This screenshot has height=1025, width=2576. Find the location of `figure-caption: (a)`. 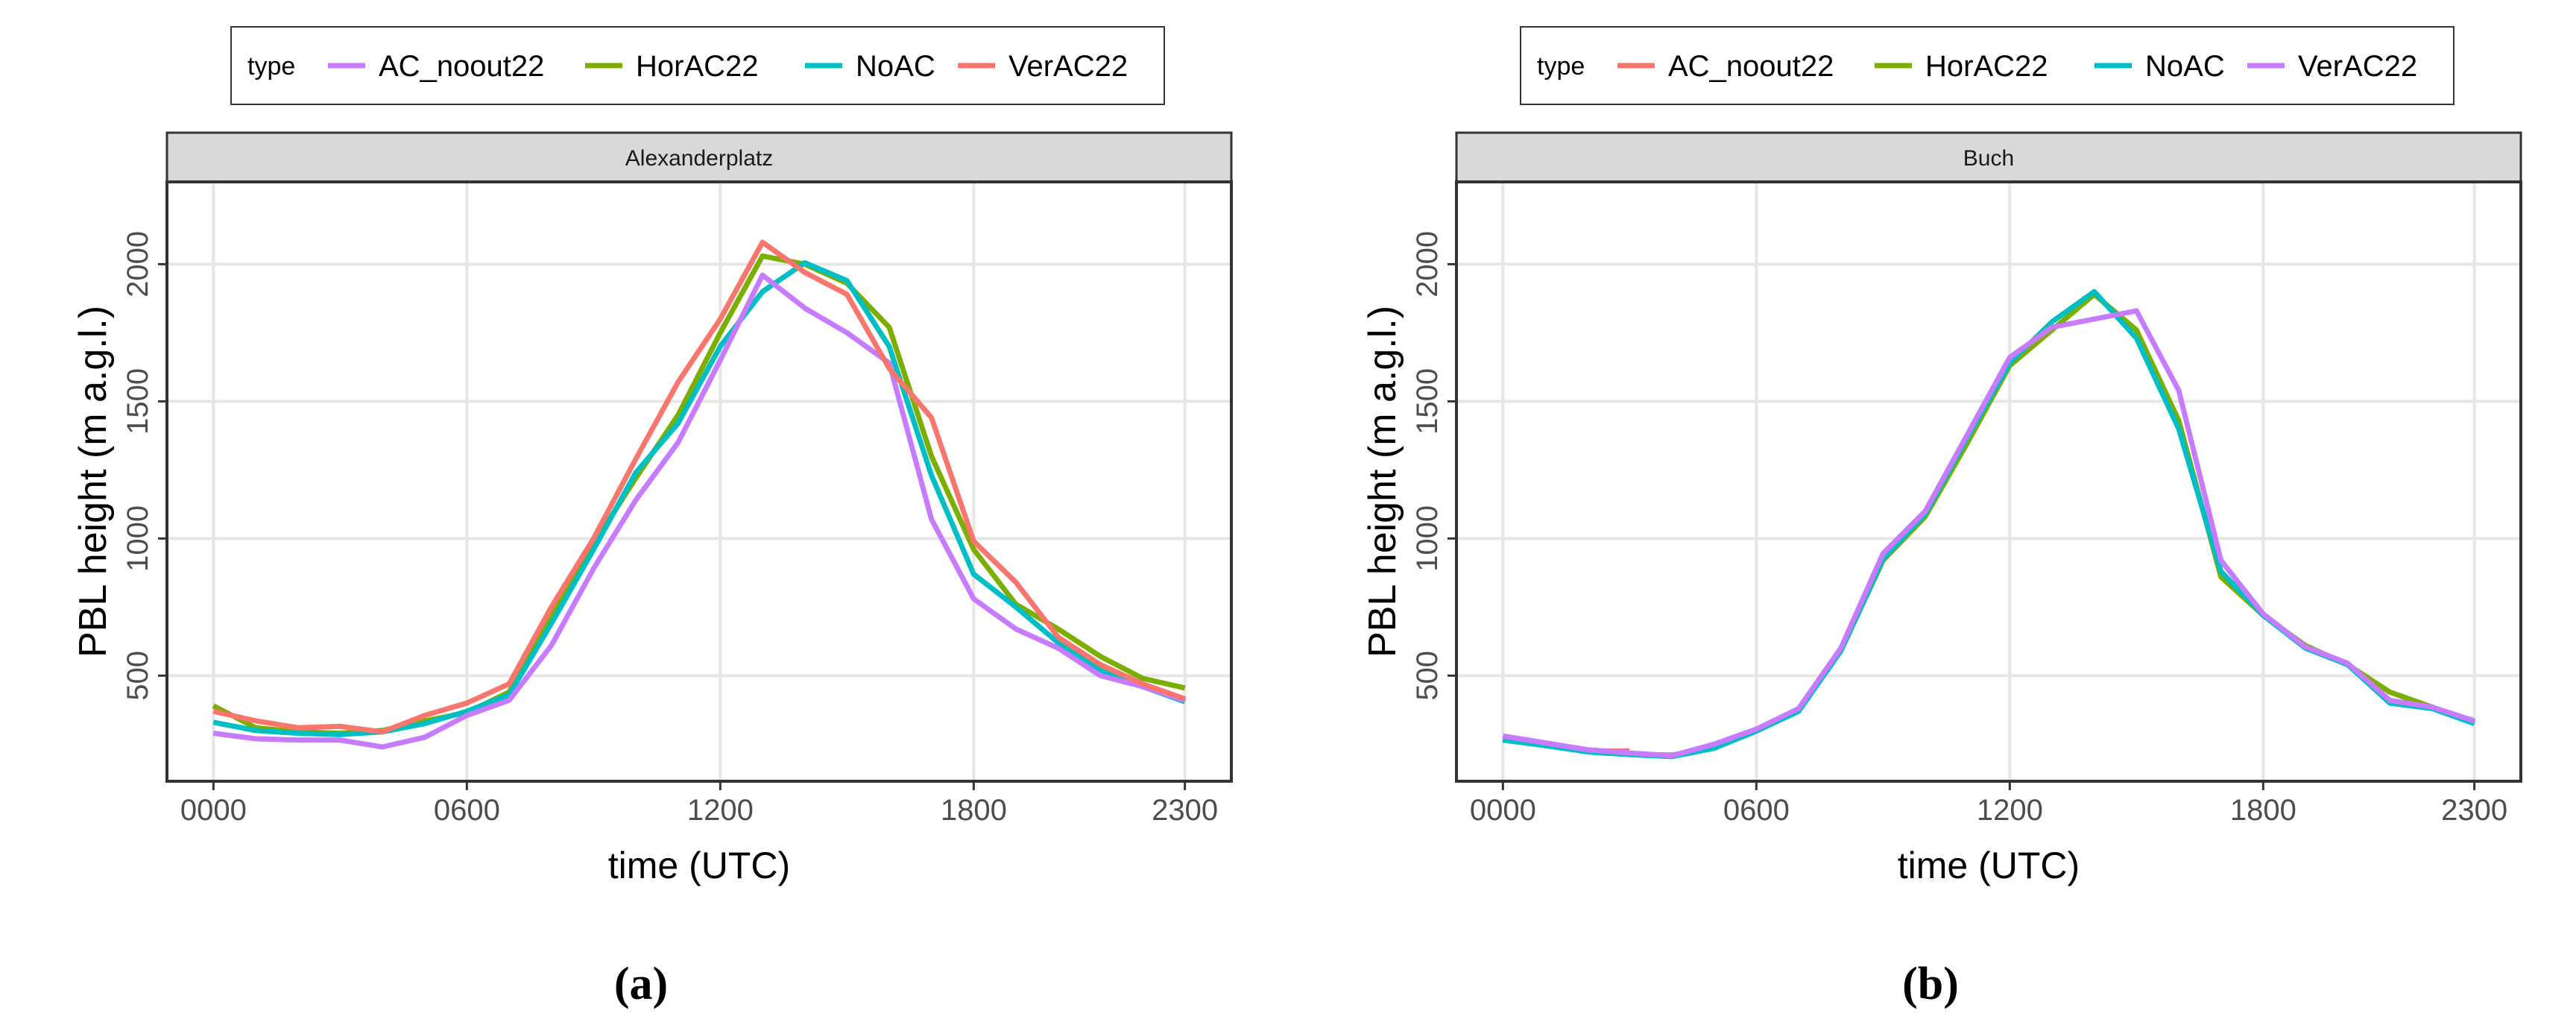

figure-caption: (a) is located at coordinates (641, 984).